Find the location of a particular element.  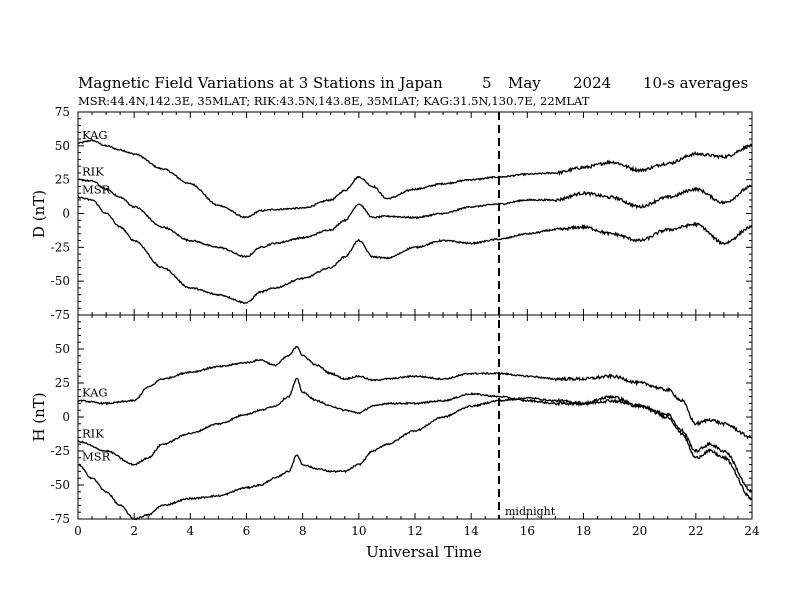

series-line-kag-top is located at coordinates (415, 179).